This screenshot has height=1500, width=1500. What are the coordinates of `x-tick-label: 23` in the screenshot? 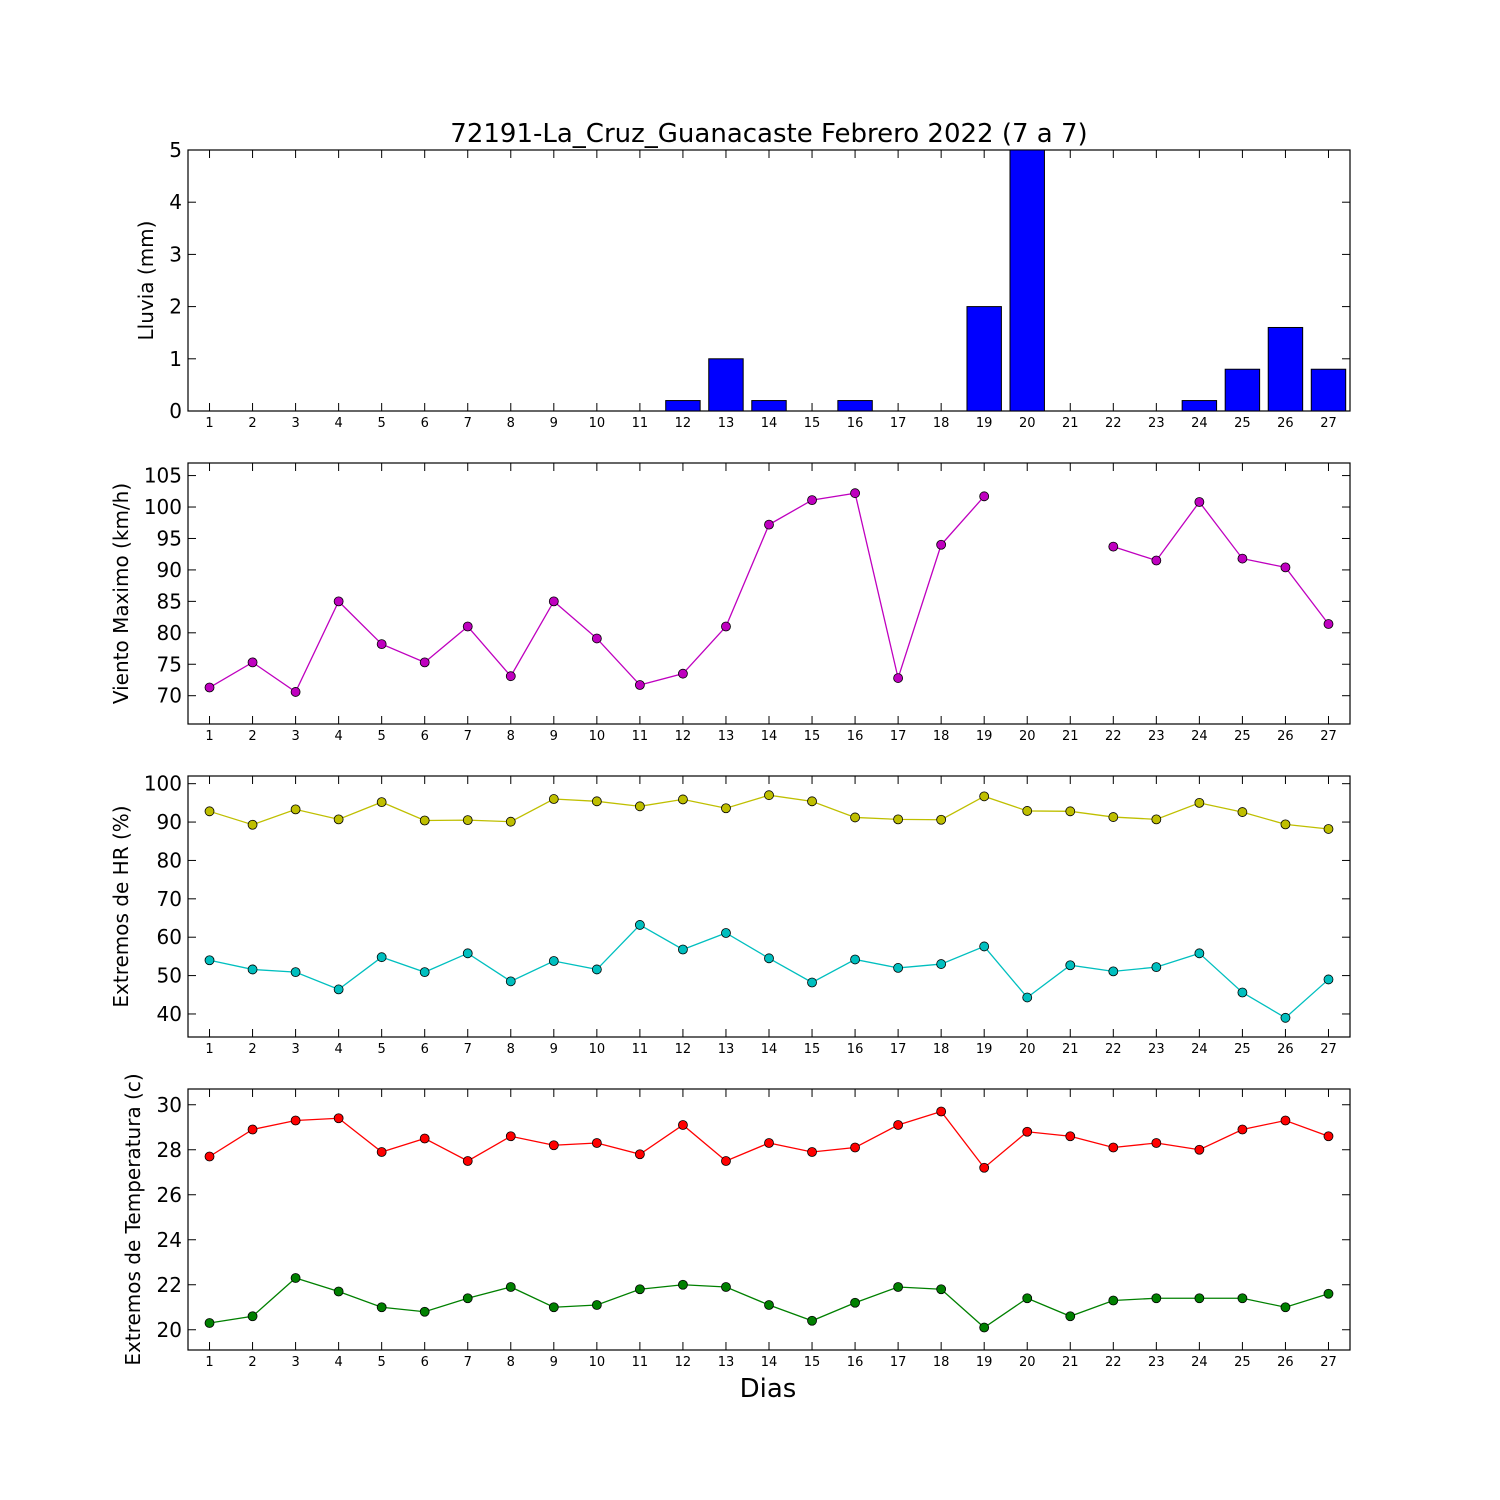 It's located at (1156, 1049).